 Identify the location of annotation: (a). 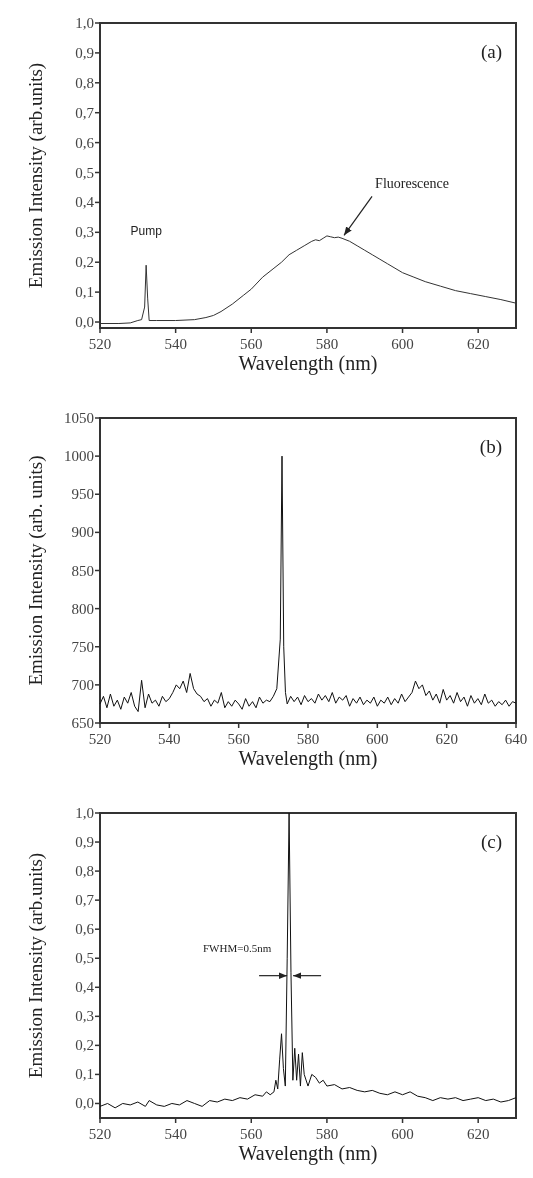
(491, 52).